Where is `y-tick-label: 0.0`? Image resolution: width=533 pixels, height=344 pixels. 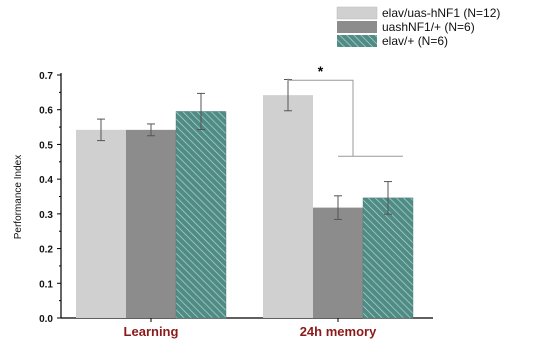
y-tick-label: 0.0 is located at coordinates (46, 319).